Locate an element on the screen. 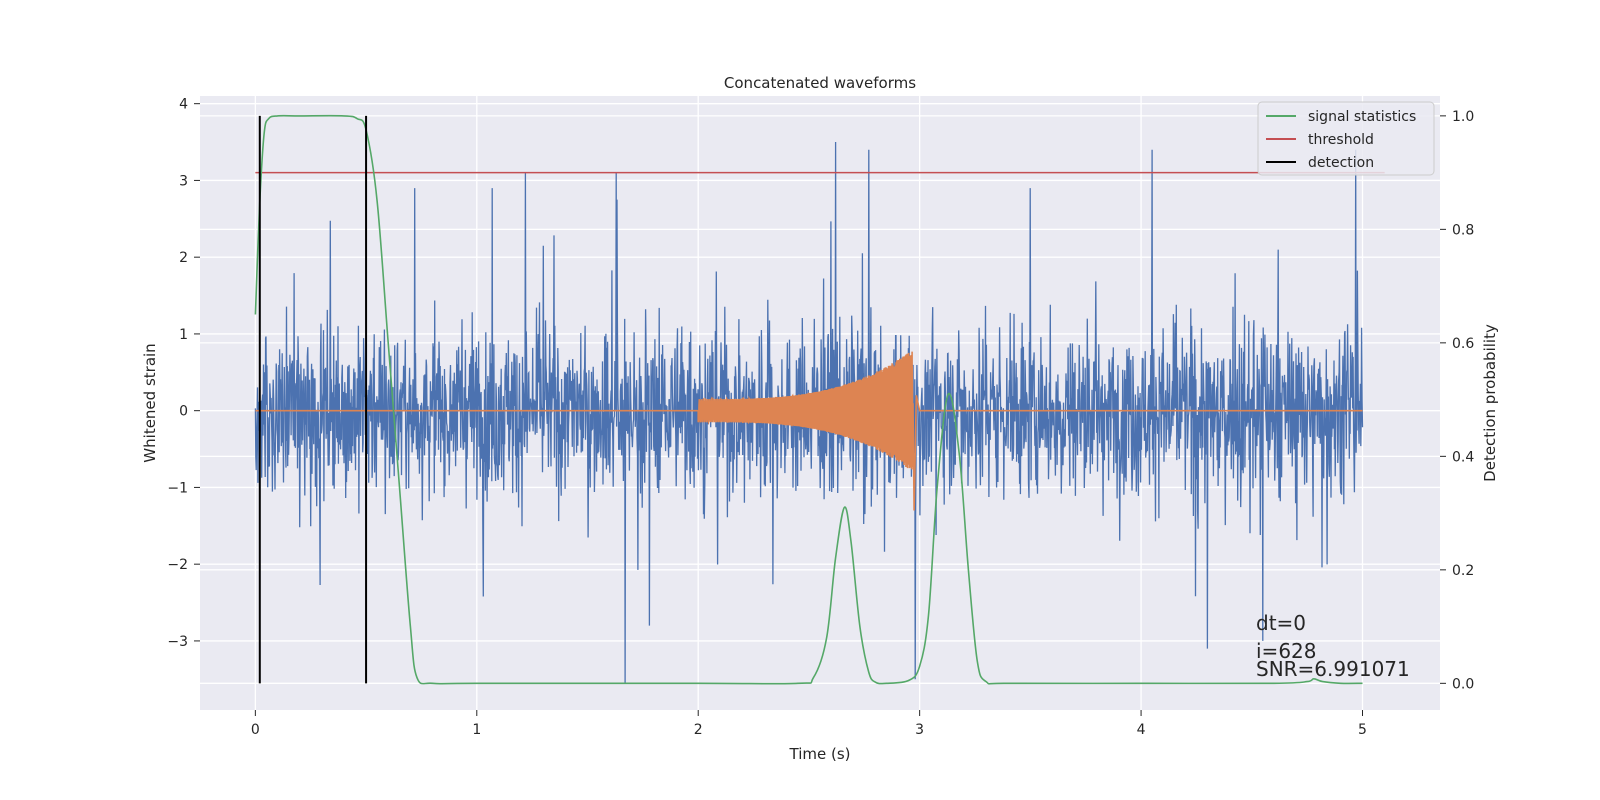  legend: signal statistics threshold detection is located at coordinates (1346, 138).